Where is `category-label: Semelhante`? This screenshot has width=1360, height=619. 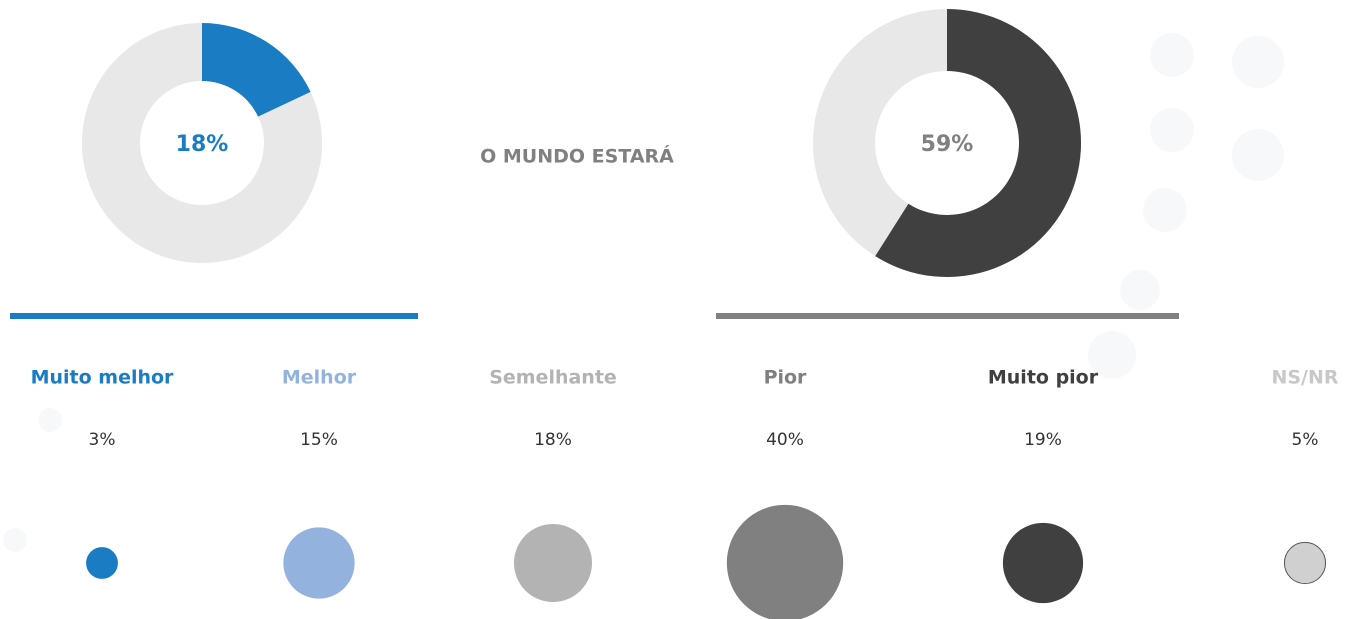 category-label: Semelhante is located at coordinates (553, 378).